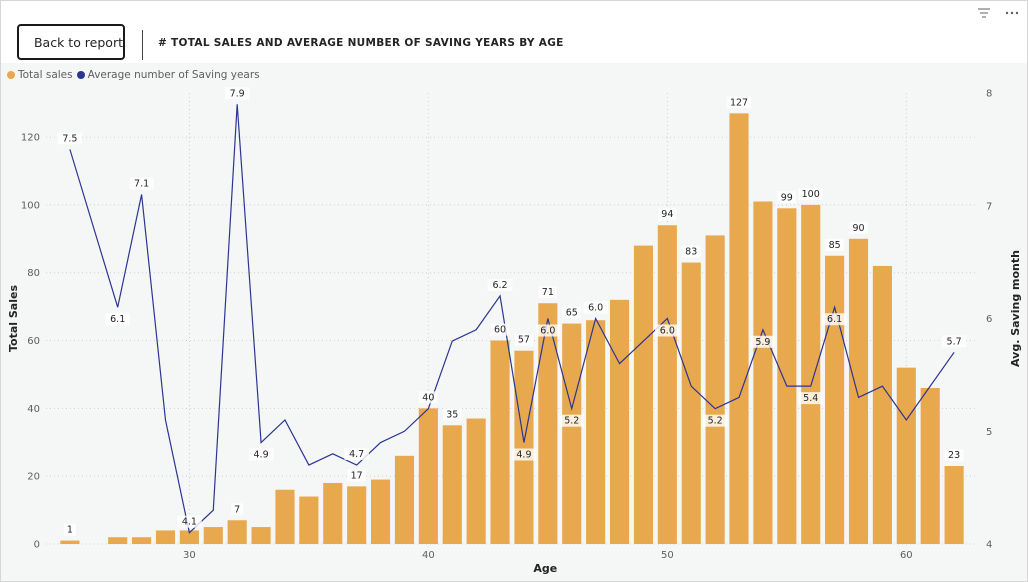 This screenshot has height=582, width=1028. Describe the element at coordinates (906, 555) in the screenshot. I see `x-tick-label: 60` at that location.